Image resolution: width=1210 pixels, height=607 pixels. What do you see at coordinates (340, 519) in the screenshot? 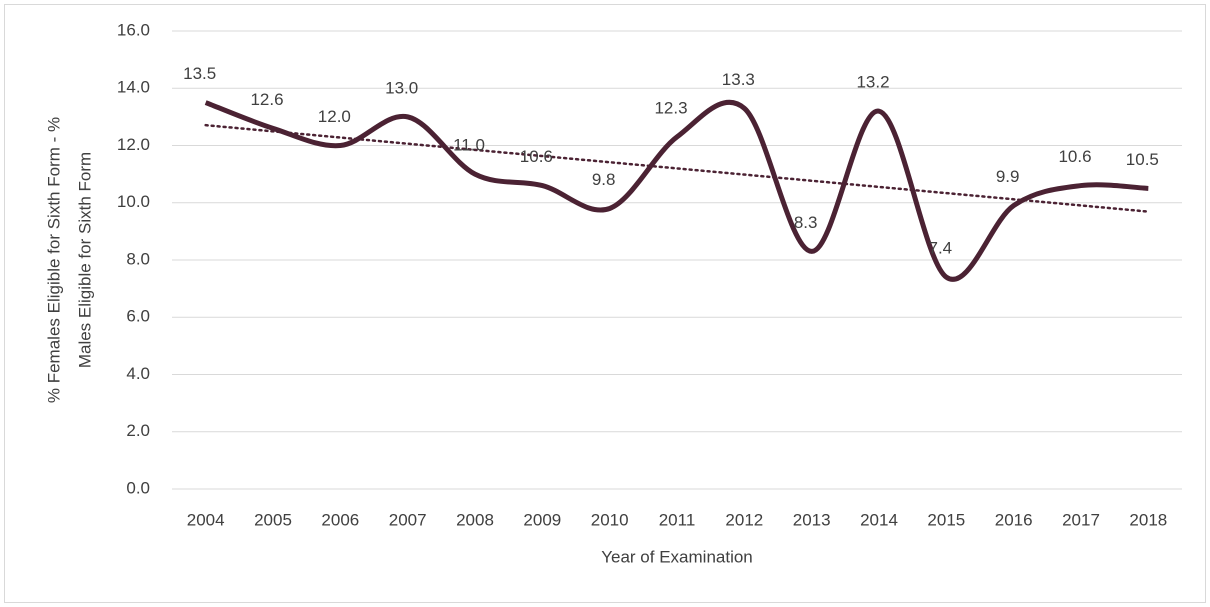
I see `x-tick-label: 2006` at bounding box center [340, 519].